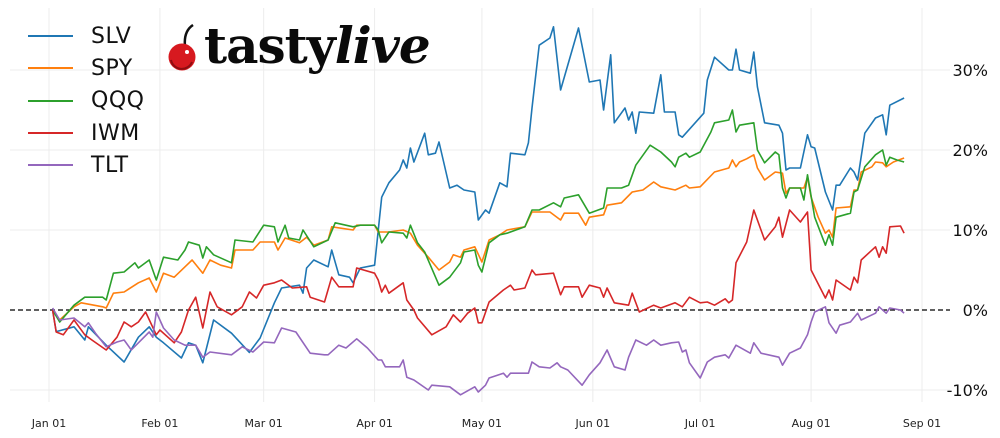 This screenshot has height=438, width=1000. Describe the element at coordinates (270, 45) in the screenshot. I see `logo-text-tasty: tasty` at that location.